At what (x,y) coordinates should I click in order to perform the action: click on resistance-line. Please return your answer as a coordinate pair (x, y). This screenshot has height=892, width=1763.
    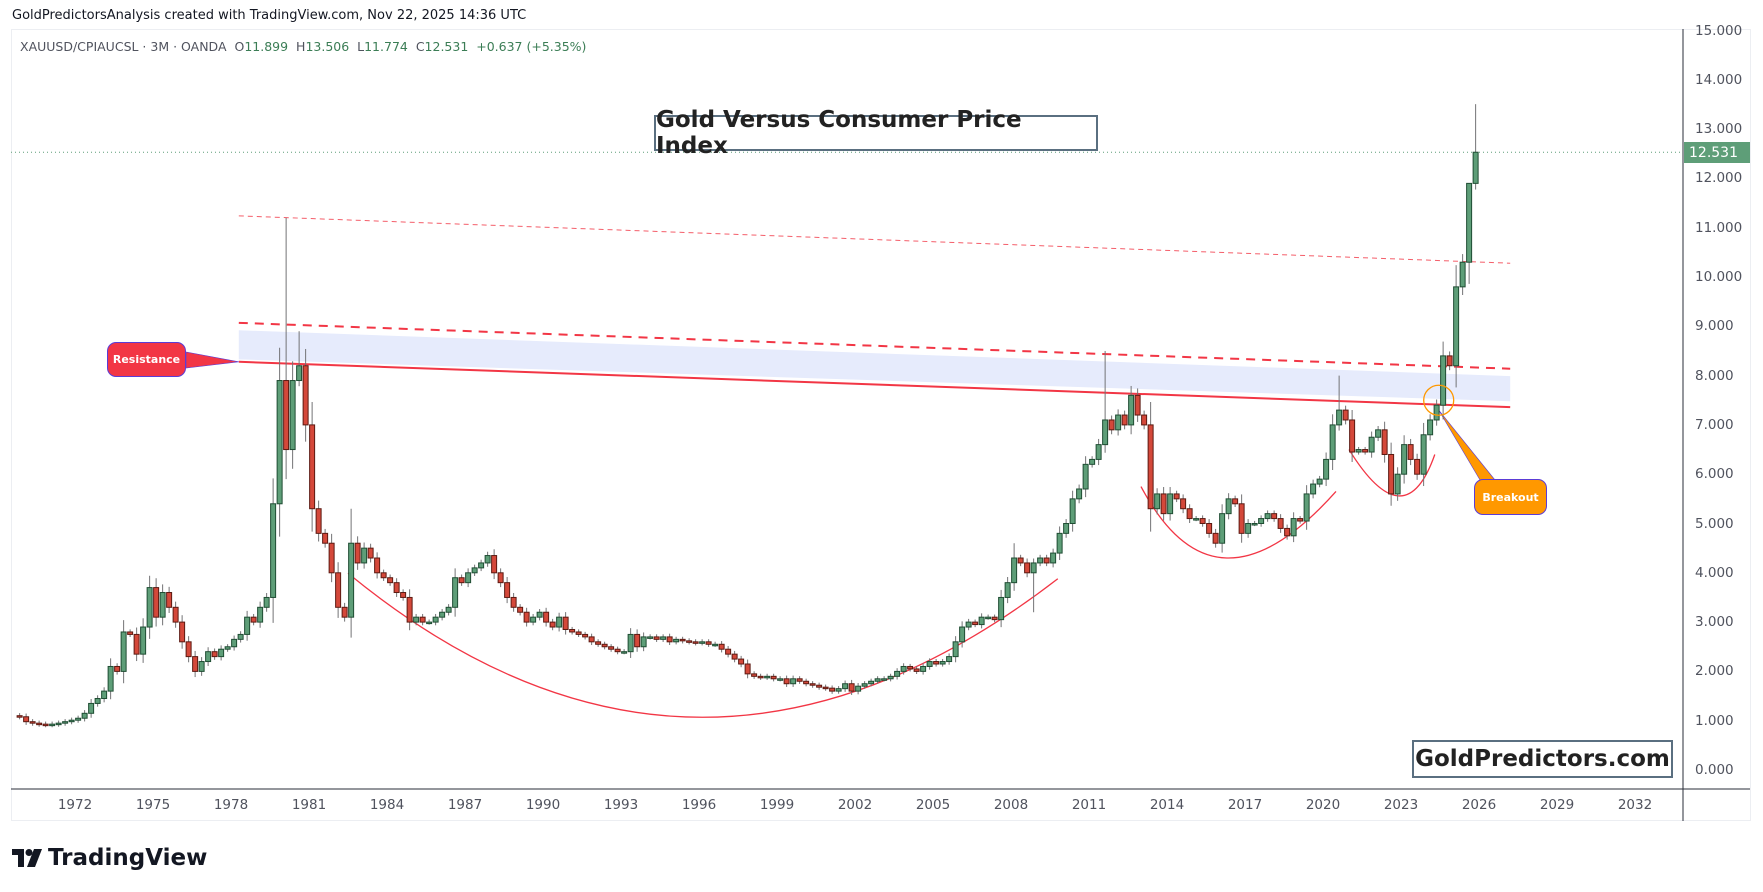
    Looking at the image, I should click on (874, 384).